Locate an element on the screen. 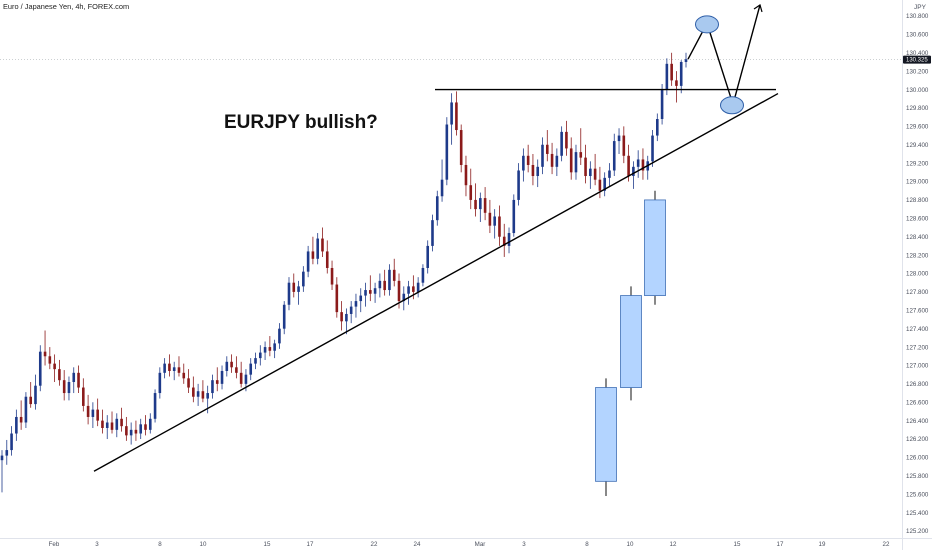 The image size is (932, 550). price-tick-label: 125.800 is located at coordinates (917, 476).